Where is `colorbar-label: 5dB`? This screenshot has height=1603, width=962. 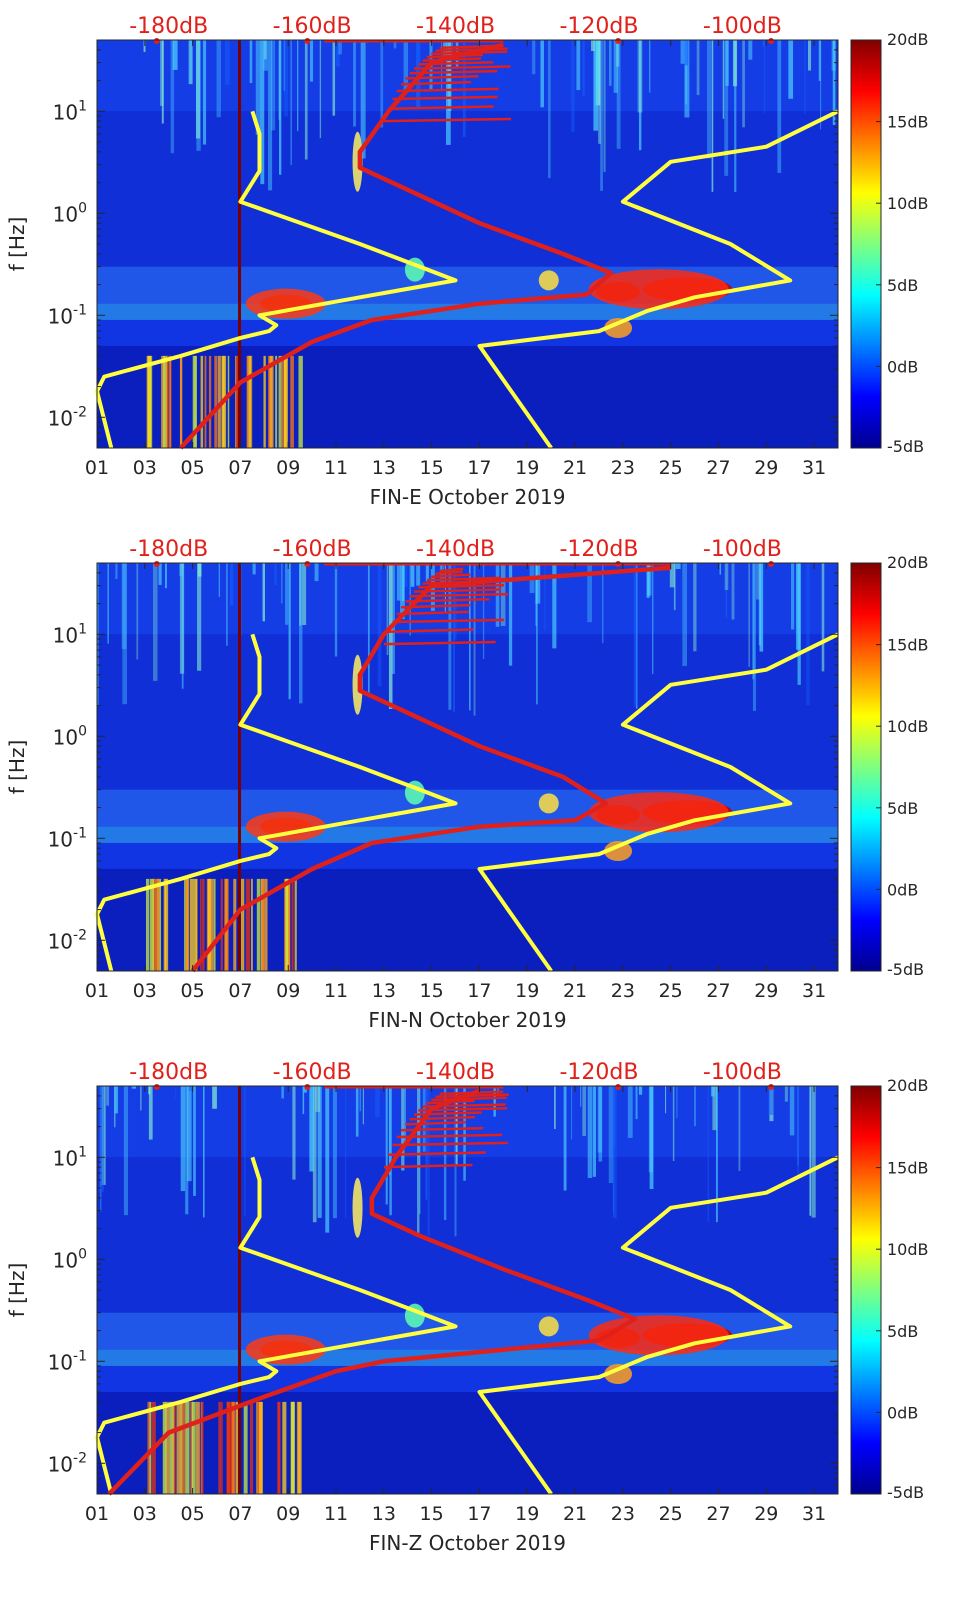
colorbar-label: 5dB is located at coordinates (902, 808).